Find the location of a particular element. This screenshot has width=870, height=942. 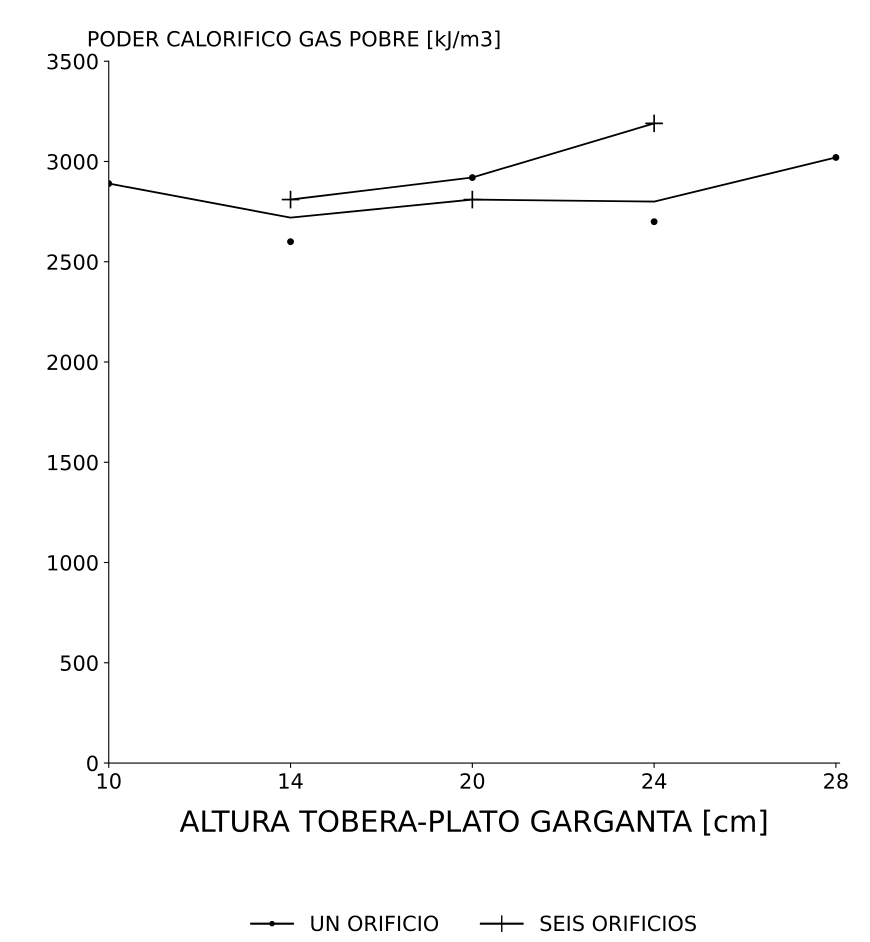

x-tick-label: 10 is located at coordinates (109, 781).